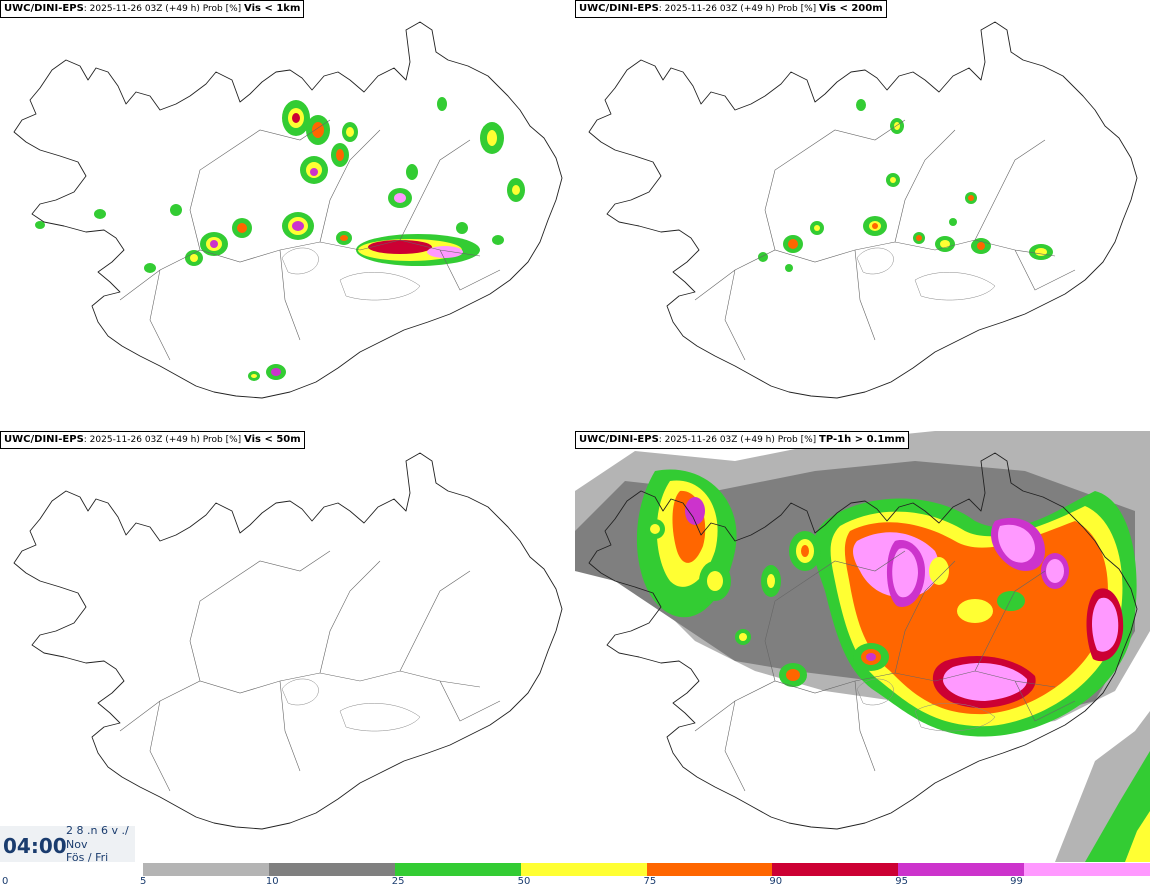 This screenshot has width=1150, height=891. What do you see at coordinates (524, 881) in the screenshot?
I see `colorbar-tick-label: 50` at bounding box center [524, 881].